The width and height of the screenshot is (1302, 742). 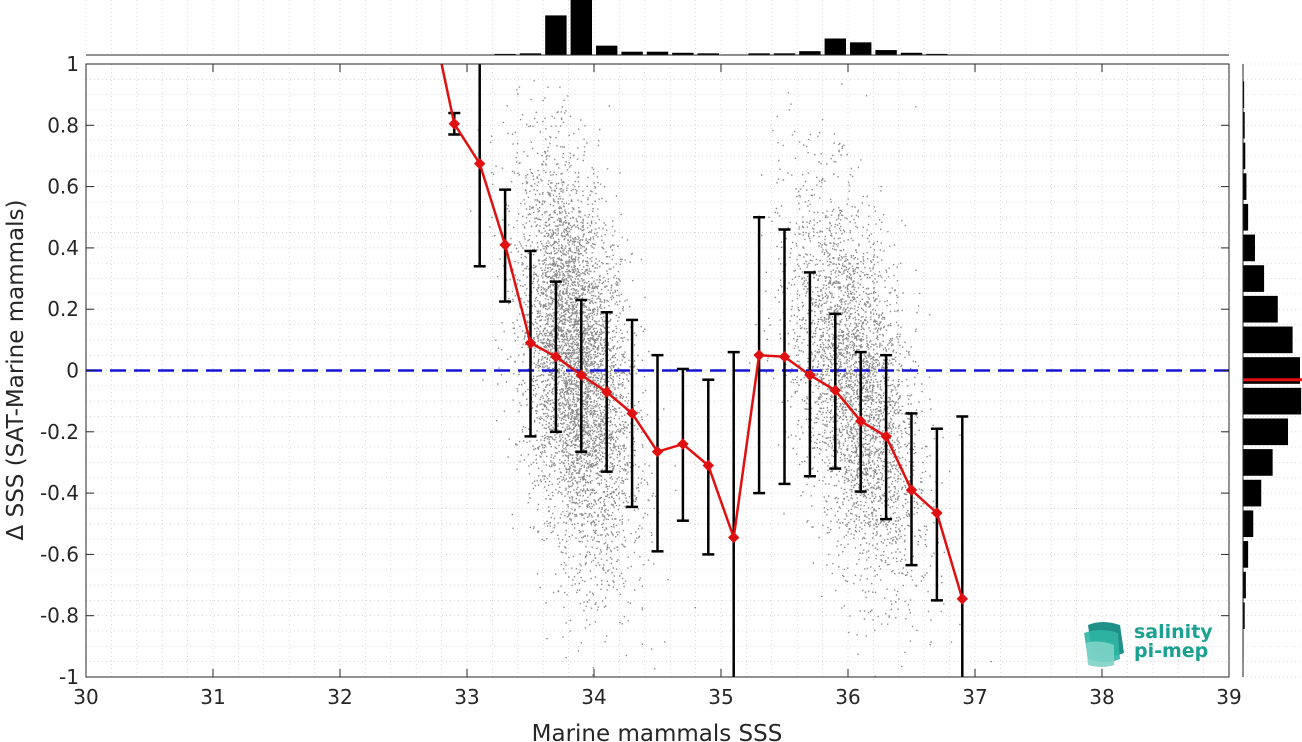 What do you see at coordinates (69, 677) in the screenshot?
I see `y-tick-label: -1` at bounding box center [69, 677].